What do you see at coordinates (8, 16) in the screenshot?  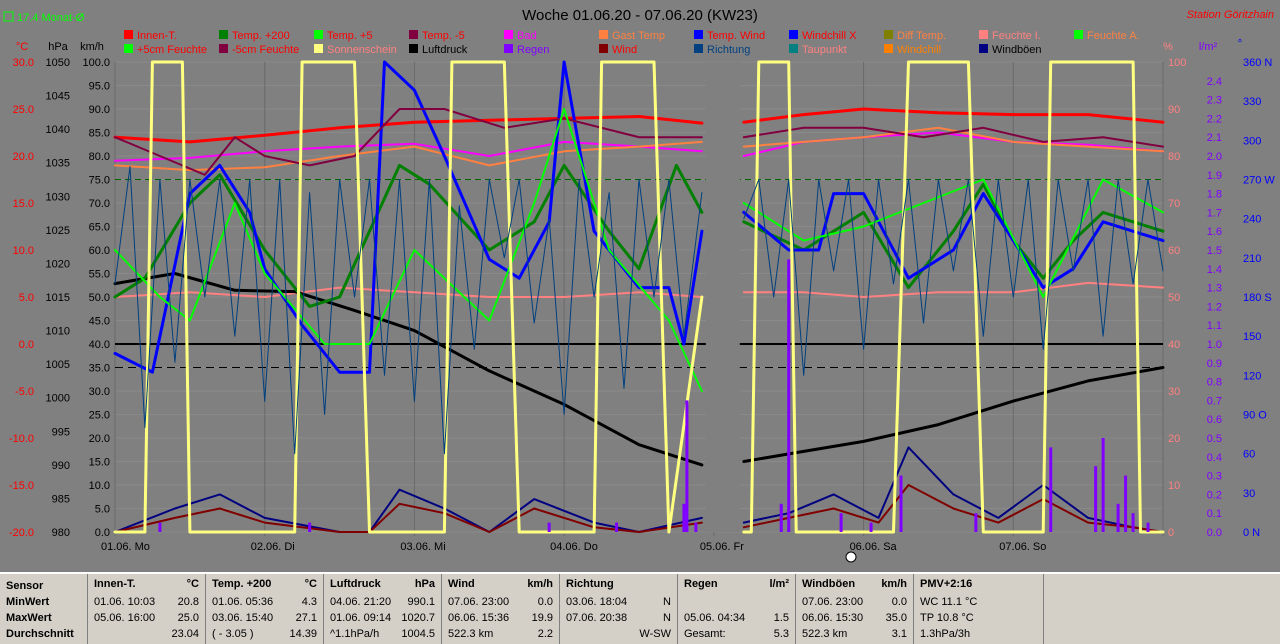 I see `avg-checkbox` at bounding box center [8, 16].